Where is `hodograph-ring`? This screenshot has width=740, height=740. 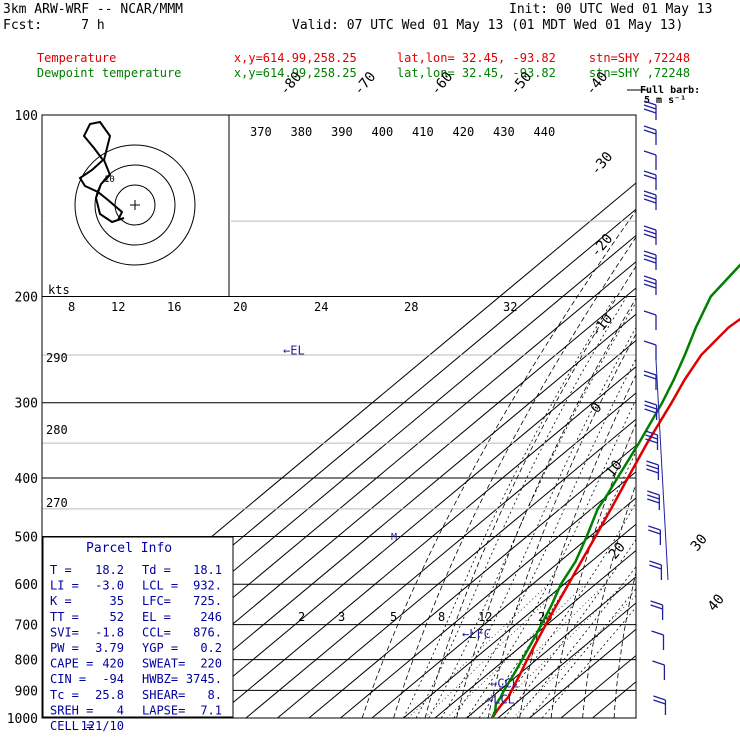 hodograph-ring is located at coordinates (135, 205).